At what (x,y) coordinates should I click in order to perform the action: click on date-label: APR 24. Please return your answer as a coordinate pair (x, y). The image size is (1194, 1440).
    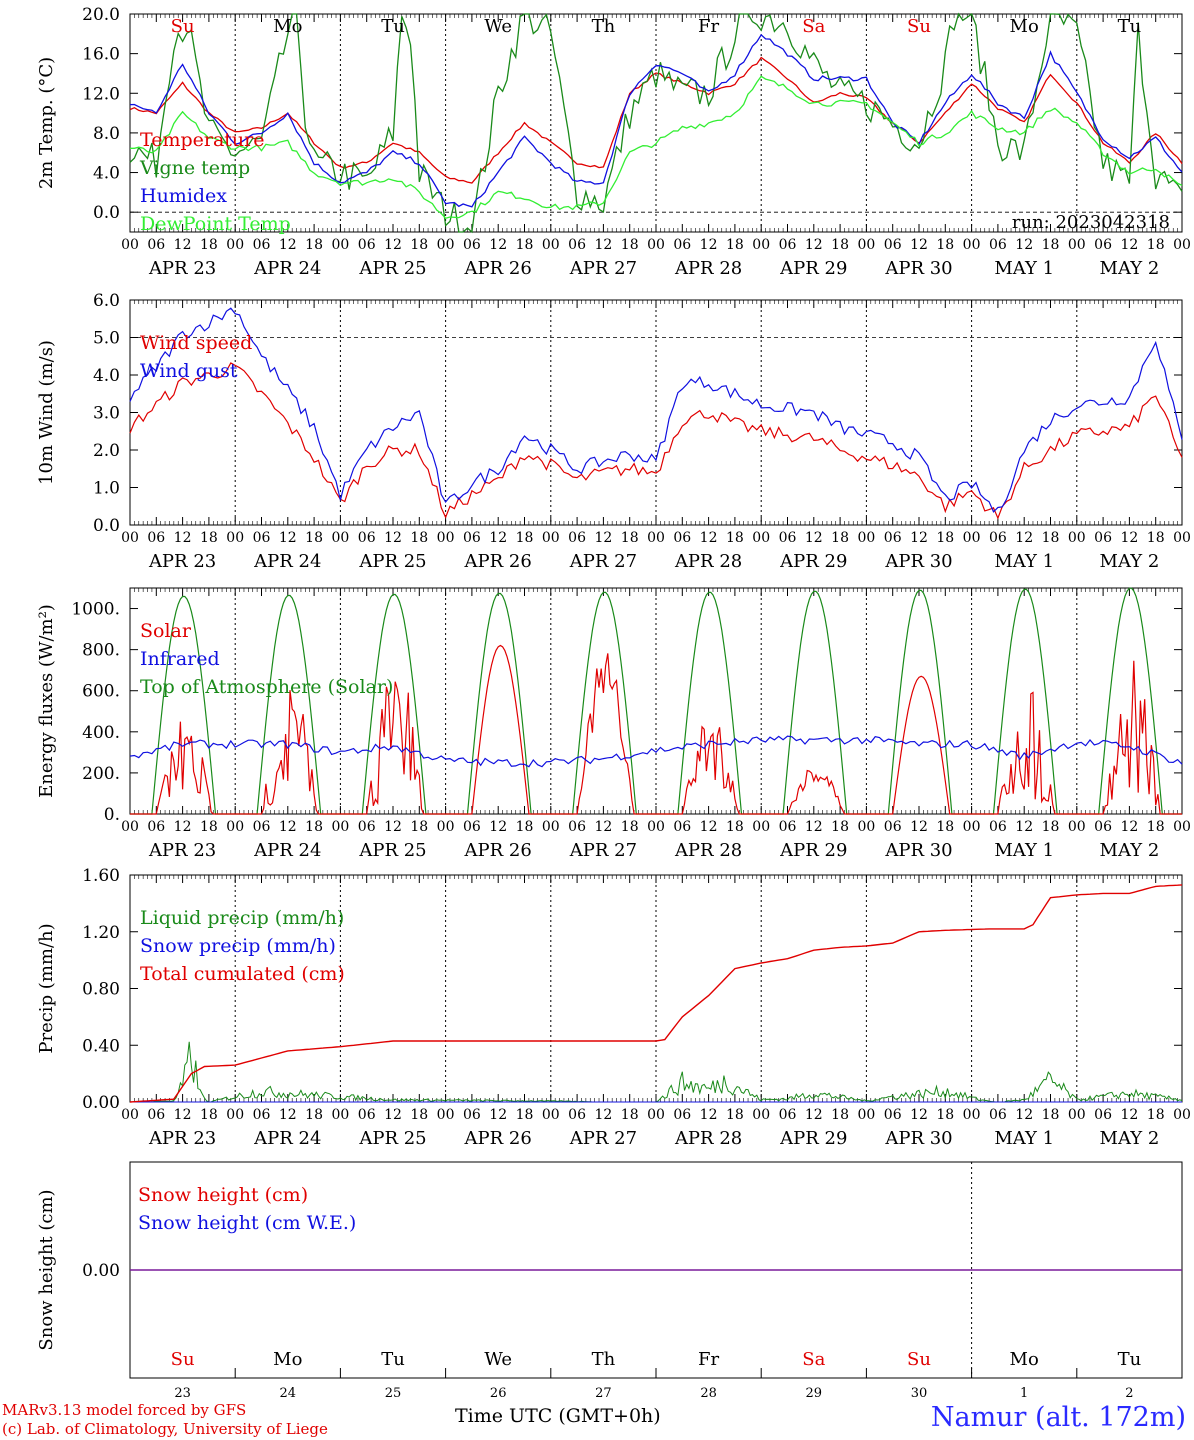
    Looking at the image, I should click on (287, 561).